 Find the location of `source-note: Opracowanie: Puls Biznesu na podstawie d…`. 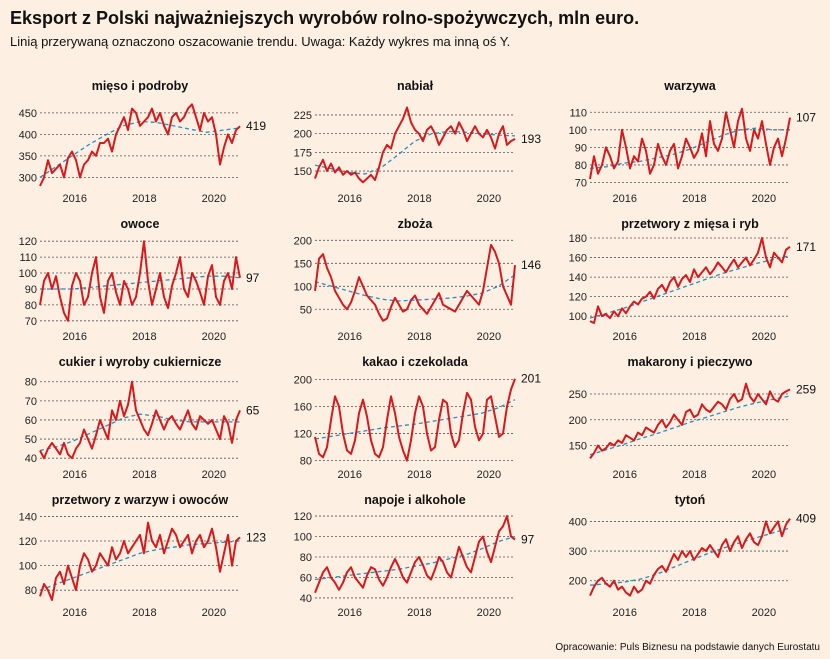

source-note: Opracowanie: Puls Biznesu na podstawie d… is located at coordinates (687, 647).